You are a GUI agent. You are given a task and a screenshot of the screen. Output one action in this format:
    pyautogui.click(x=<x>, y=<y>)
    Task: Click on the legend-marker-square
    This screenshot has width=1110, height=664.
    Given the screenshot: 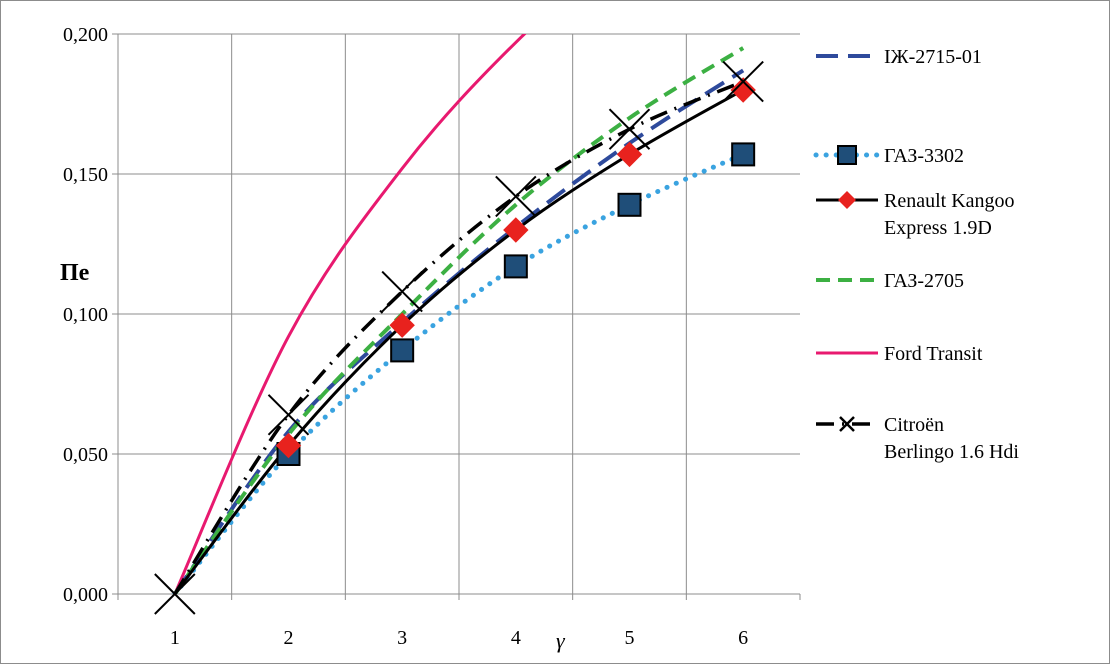 What is the action you would take?
    pyautogui.click(x=847, y=155)
    